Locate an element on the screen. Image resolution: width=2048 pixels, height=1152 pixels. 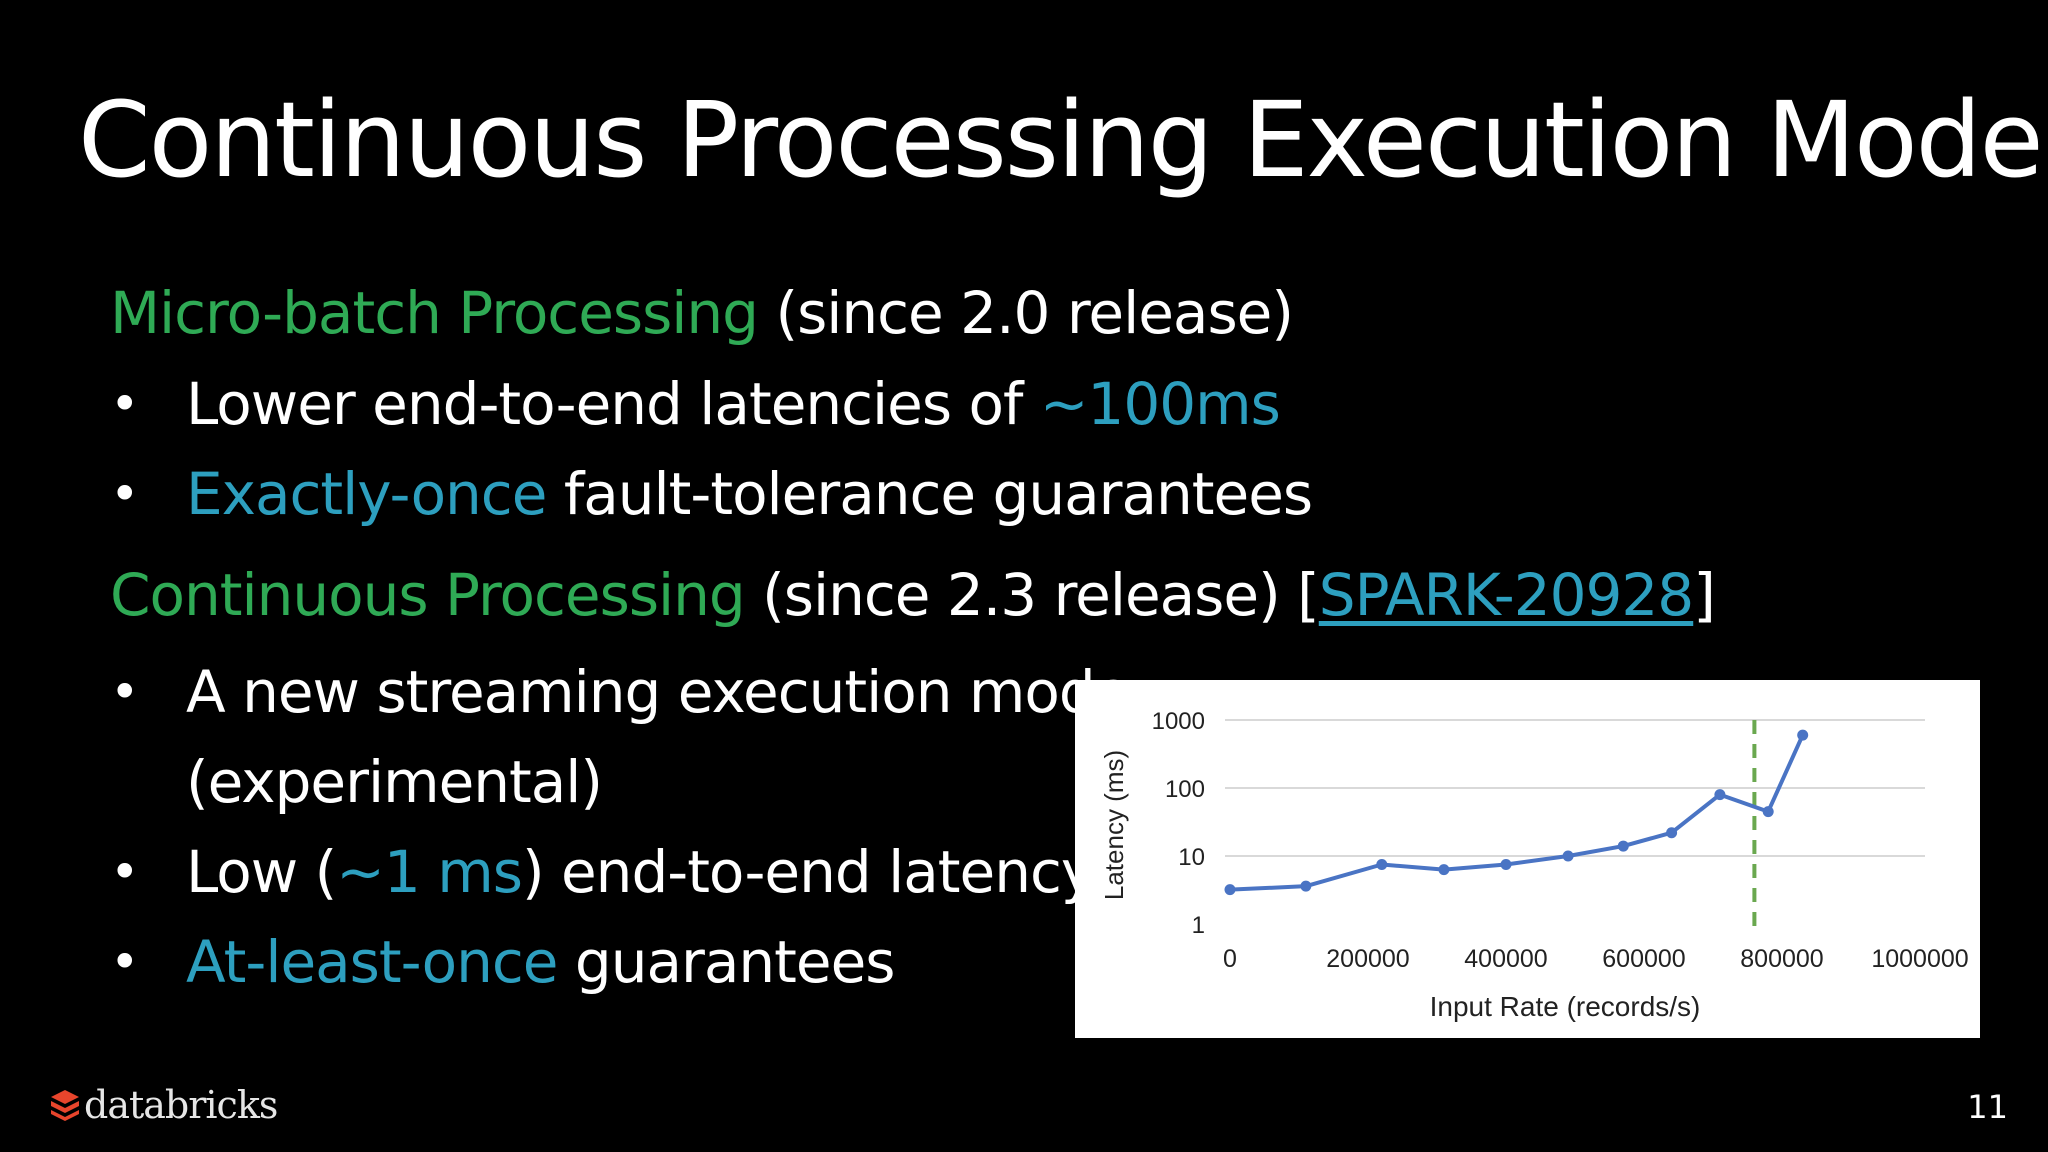
bullet-latency-100ms: Lower end-to-end latencies of ~100ms is located at coordinates (733, 404).